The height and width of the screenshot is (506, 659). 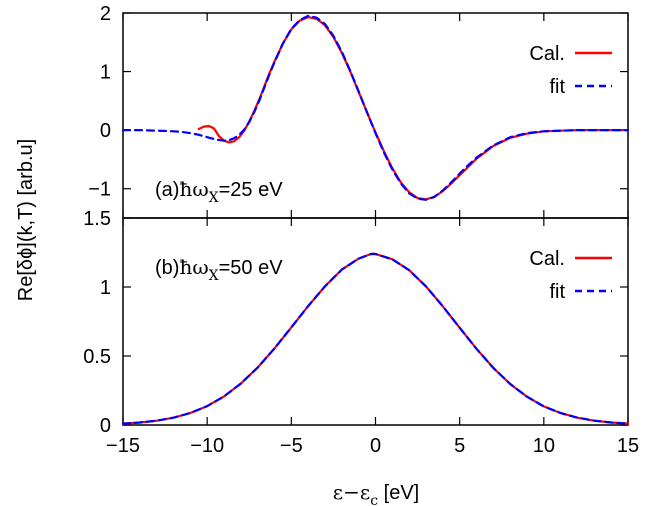 I want to click on panel-a-annotation: (a)ħωX=25 eV, so click(x=219, y=191).